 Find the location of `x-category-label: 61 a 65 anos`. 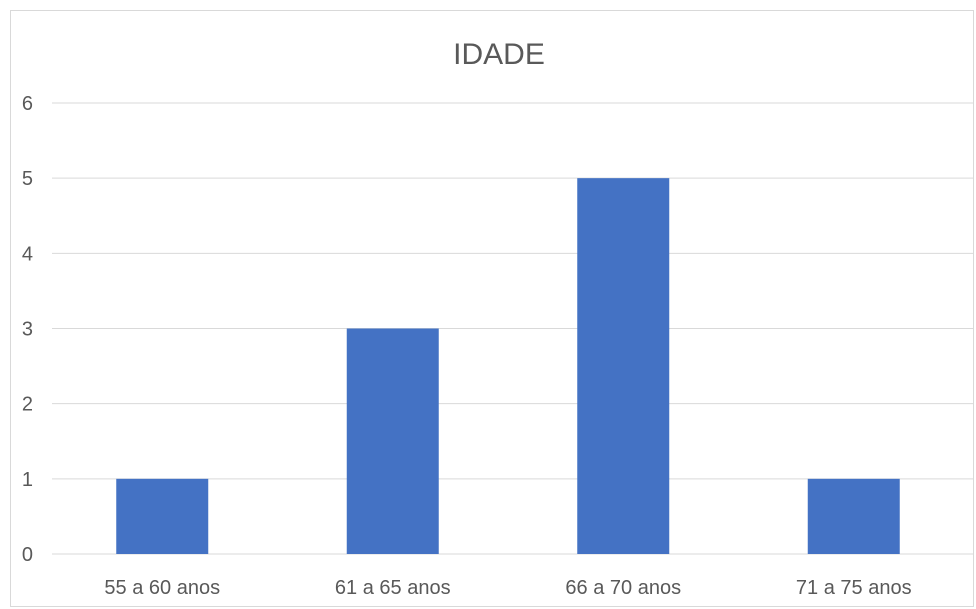

x-category-label: 61 a 65 anos is located at coordinates (393, 588).